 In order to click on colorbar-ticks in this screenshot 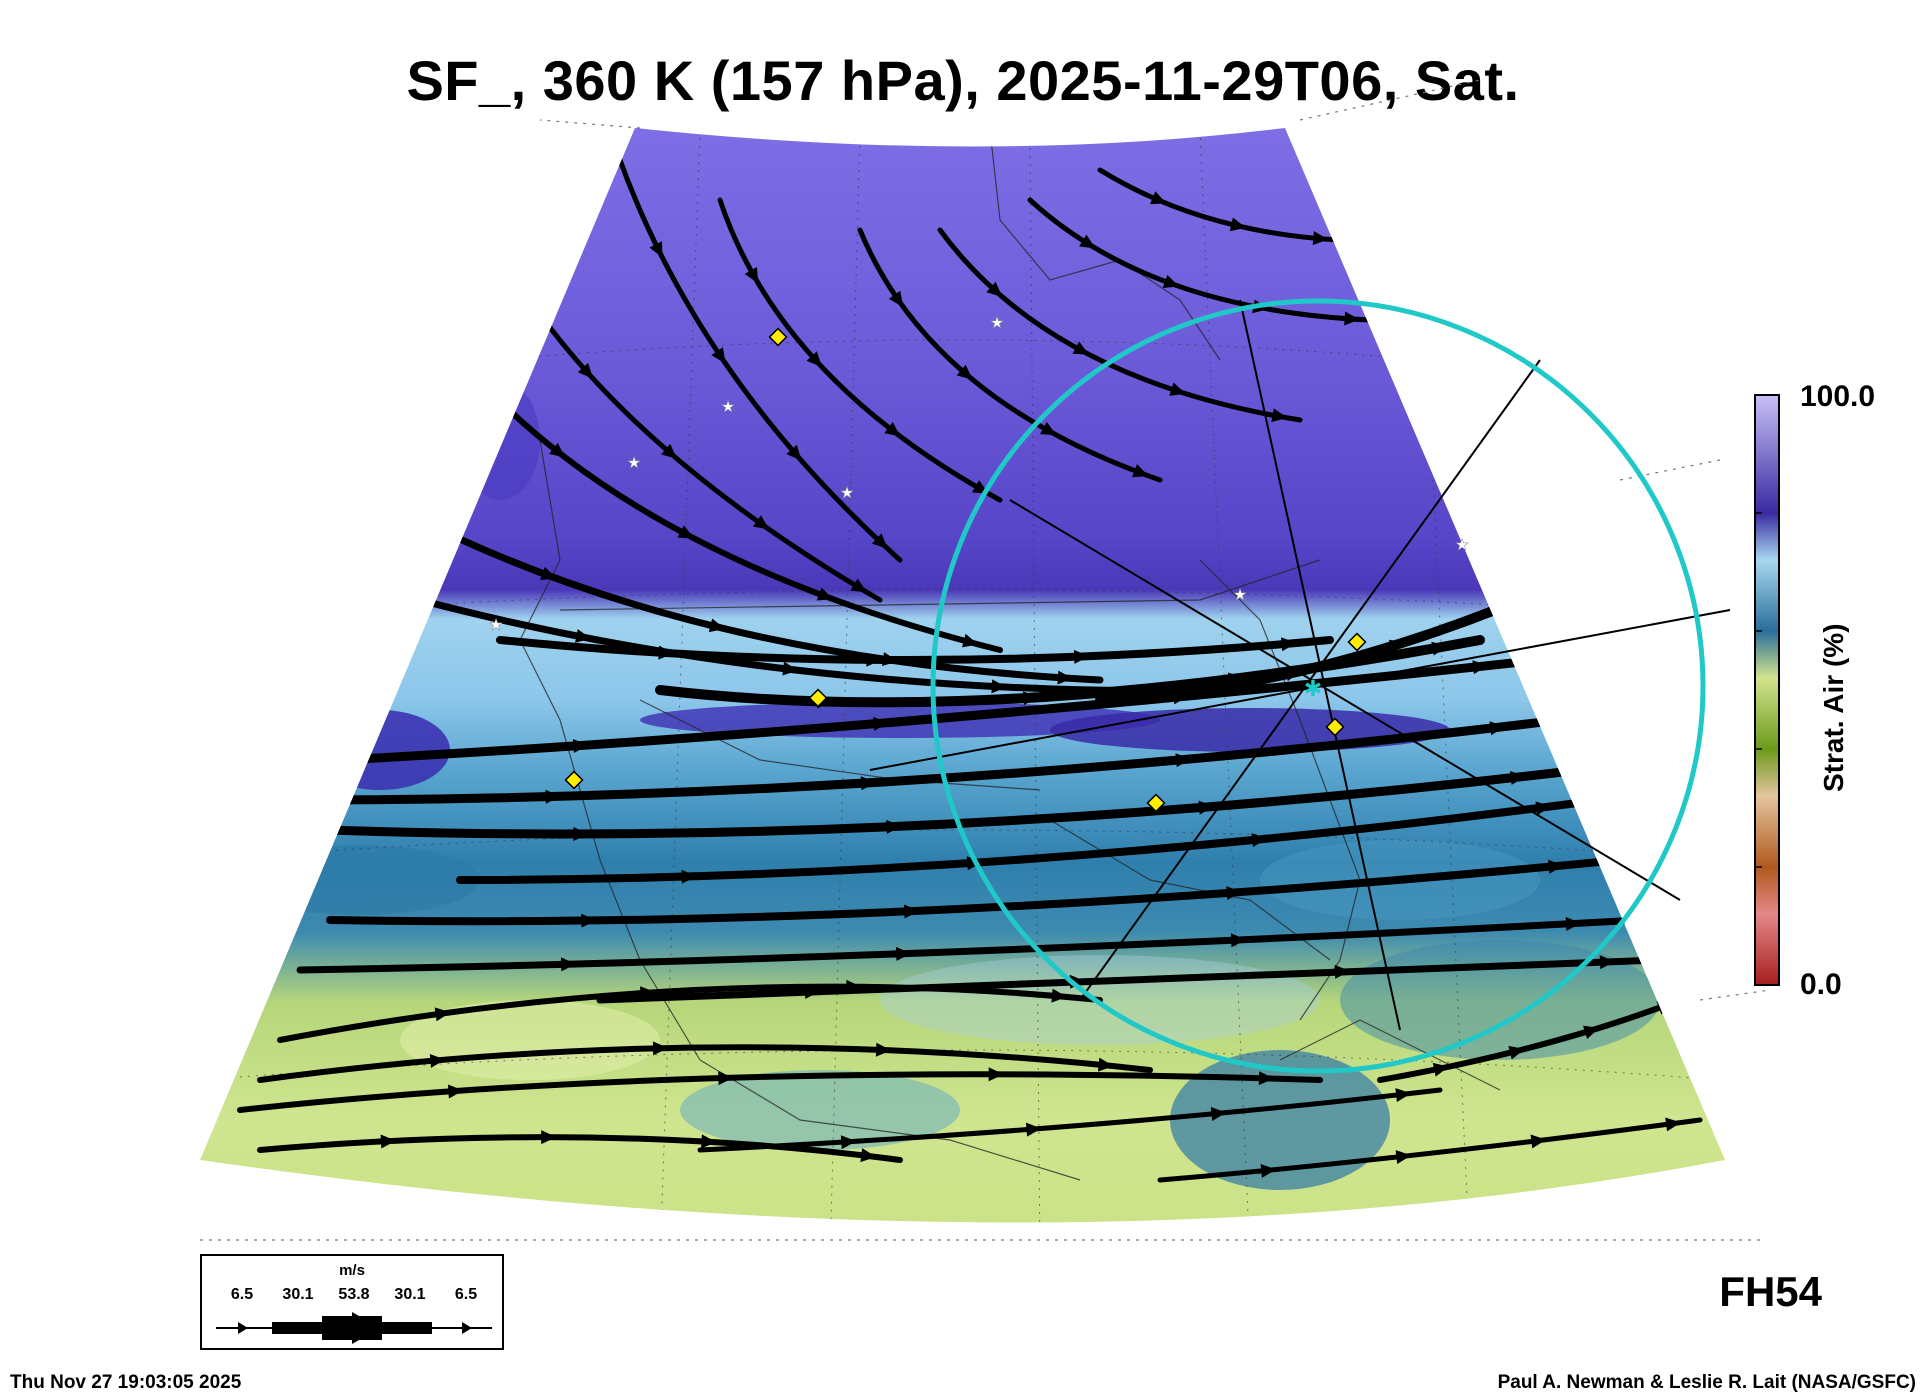, I will do `click(1758, 690)`.